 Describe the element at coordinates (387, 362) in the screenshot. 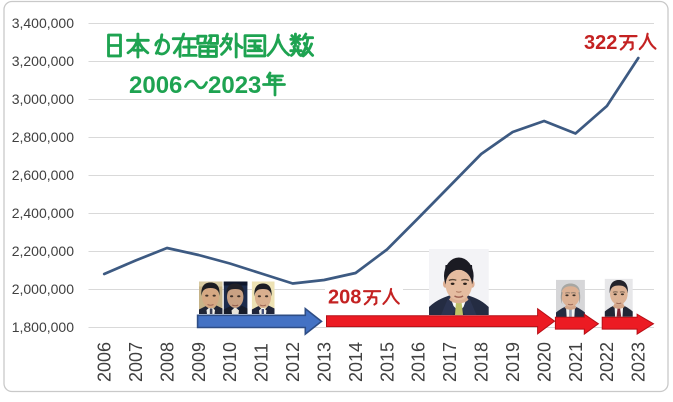

I see `svg-text: 2015` at that location.